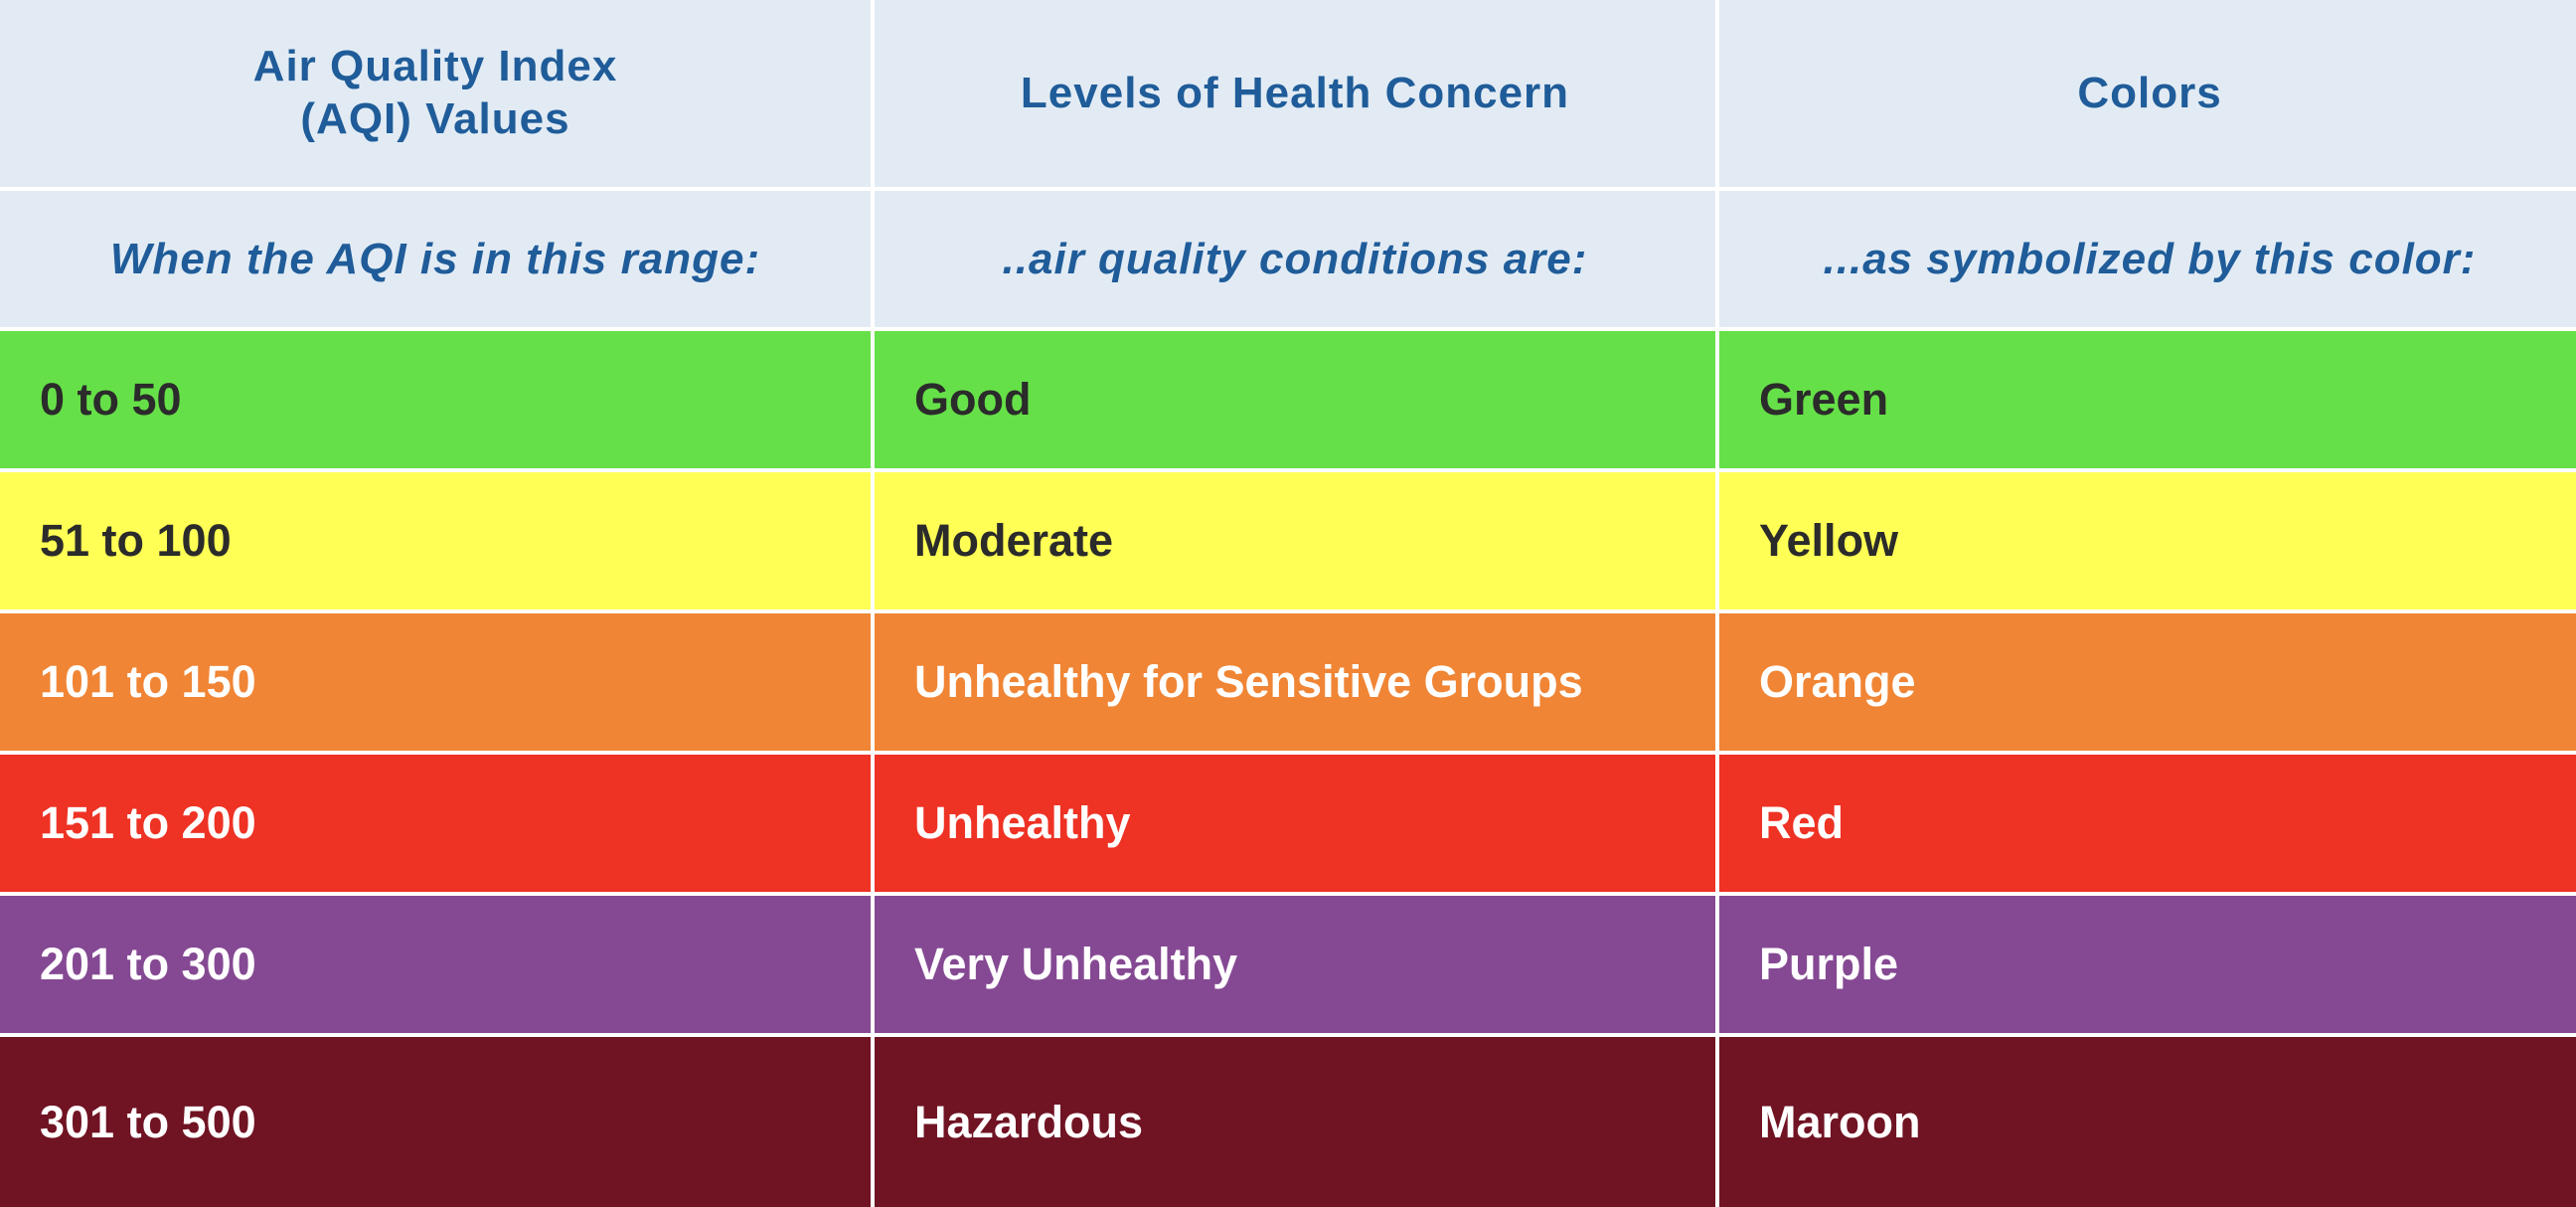 This screenshot has width=2576, height=1207. Describe the element at coordinates (435, 682) in the screenshot. I see `table-cell: 101 to 150` at that location.